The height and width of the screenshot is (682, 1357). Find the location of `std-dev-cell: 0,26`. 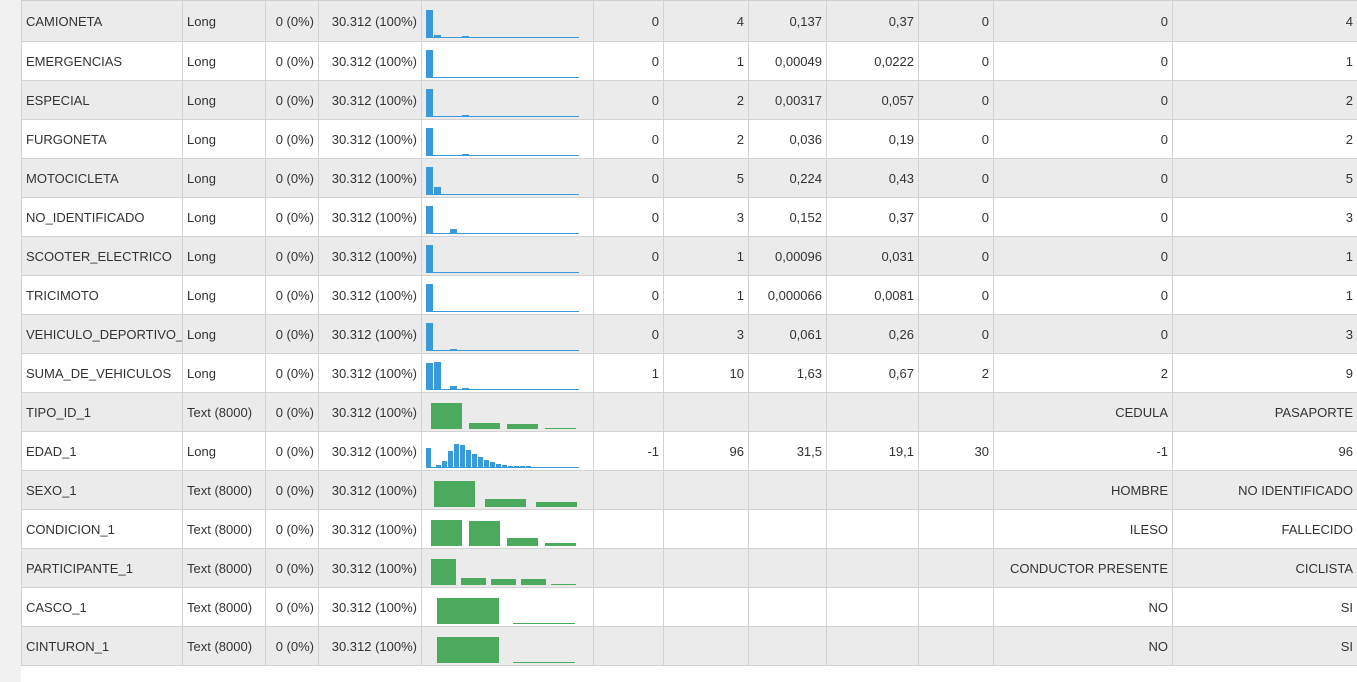

std-dev-cell: 0,26 is located at coordinates (872, 334).